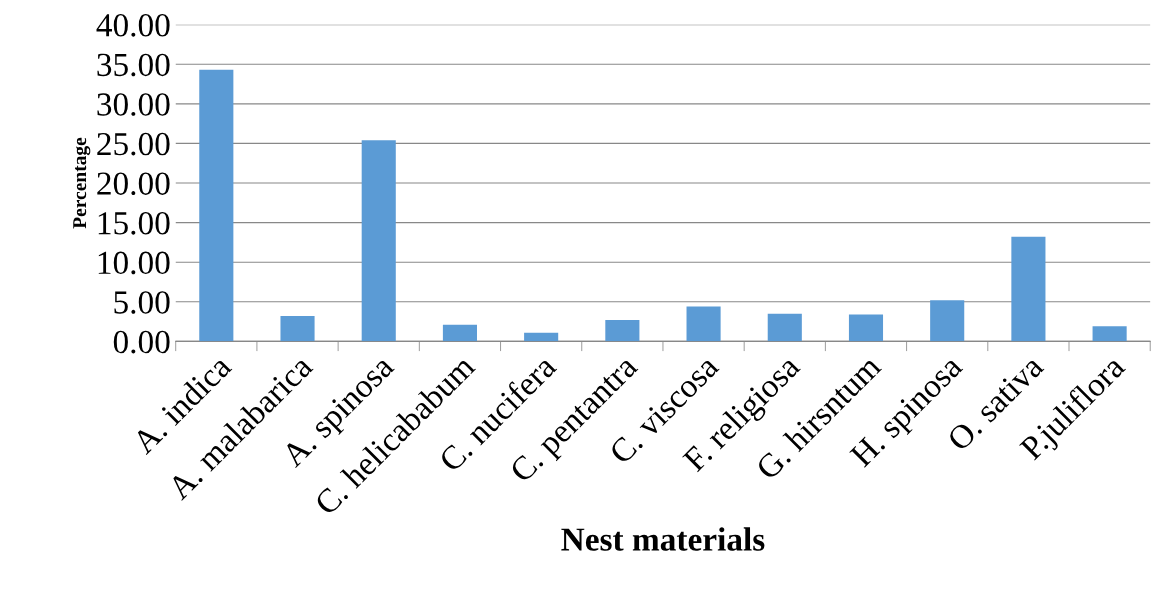 The height and width of the screenshot is (601, 1156). What do you see at coordinates (133, 104) in the screenshot?
I see `y-tick-label: 30.00` at bounding box center [133, 104].